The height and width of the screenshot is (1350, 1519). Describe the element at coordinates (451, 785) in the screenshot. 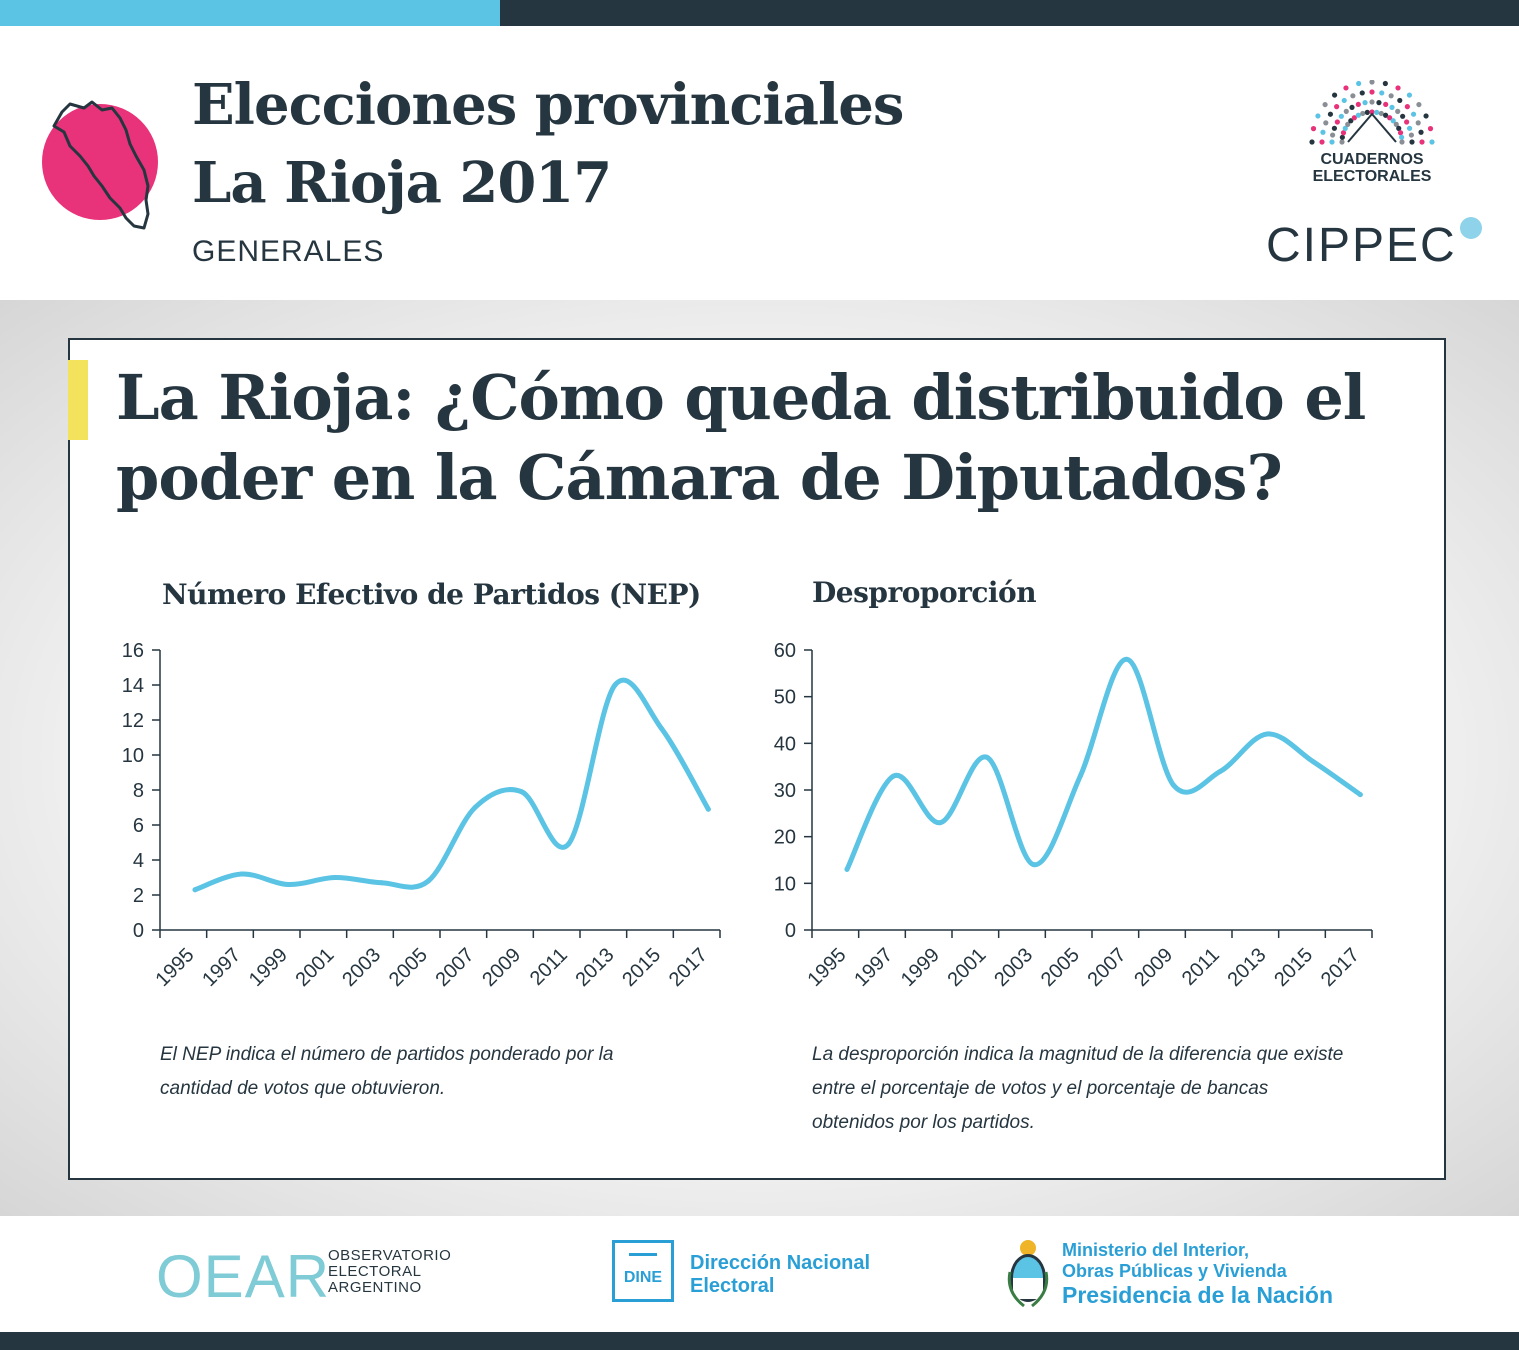

I see `nep-series-line` at that location.